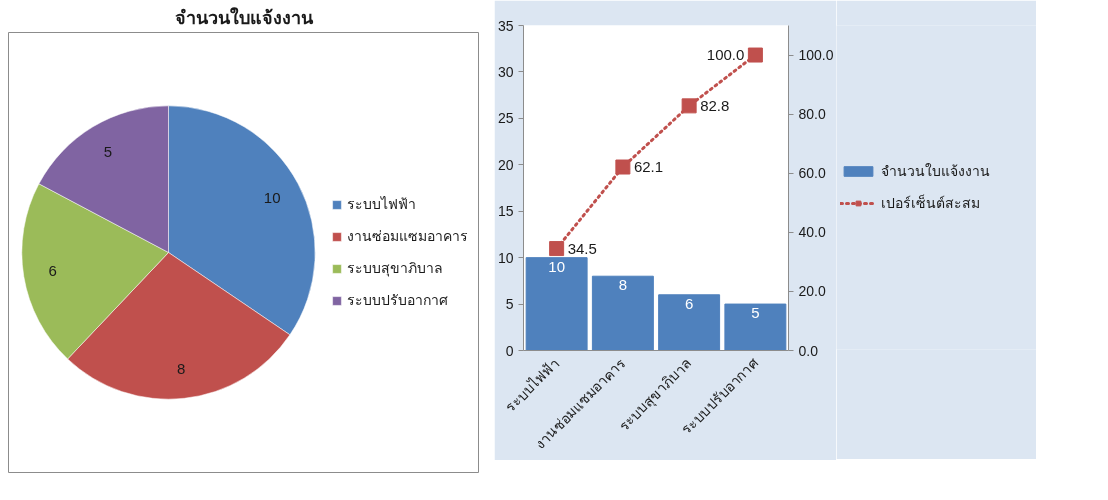  I want to click on legend-label: ระบบไฟฟ้า, so click(381, 204).